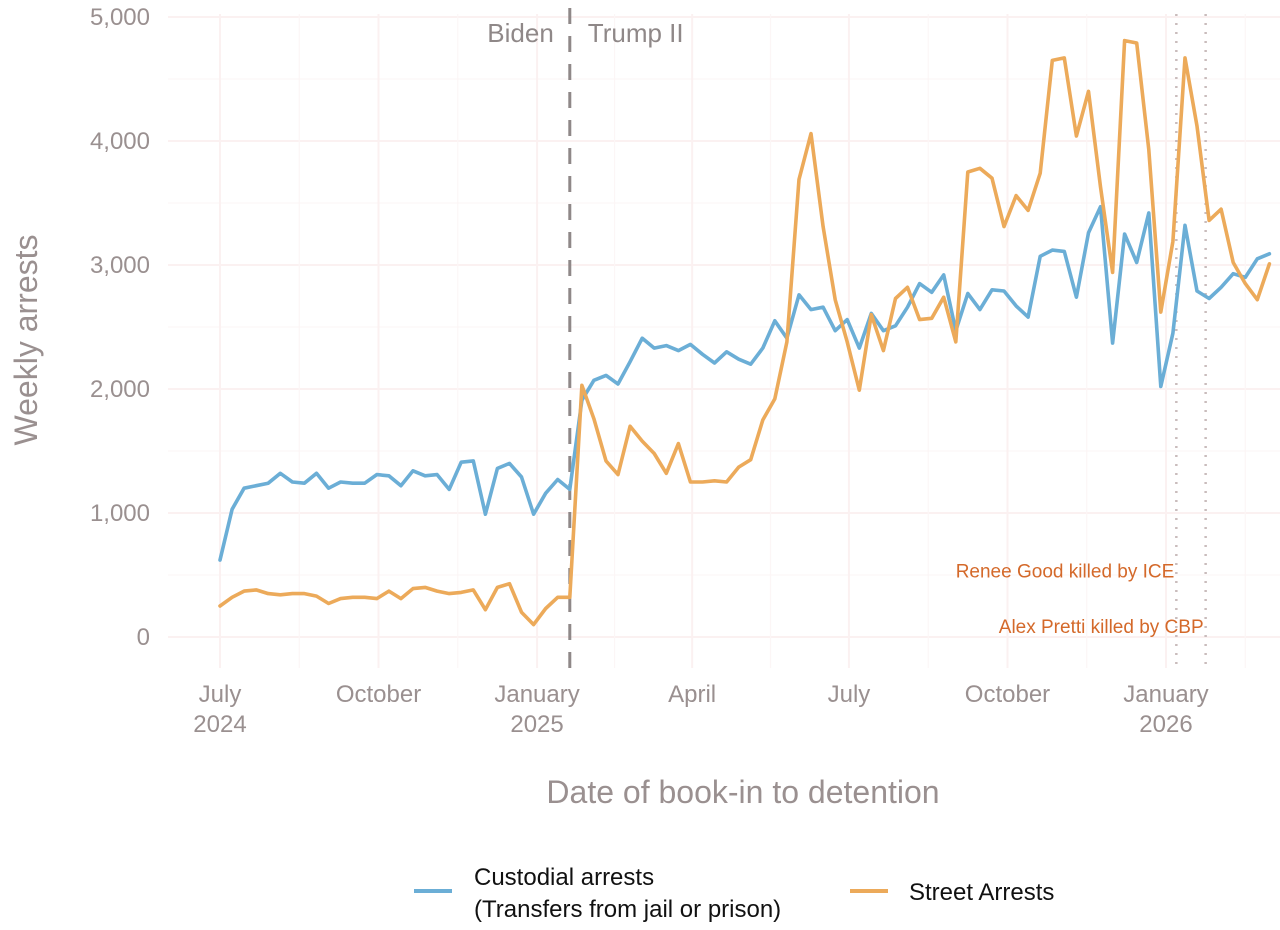  What do you see at coordinates (26, 339) in the screenshot?
I see `y-axis-title: Weekly arrests` at bounding box center [26, 339].